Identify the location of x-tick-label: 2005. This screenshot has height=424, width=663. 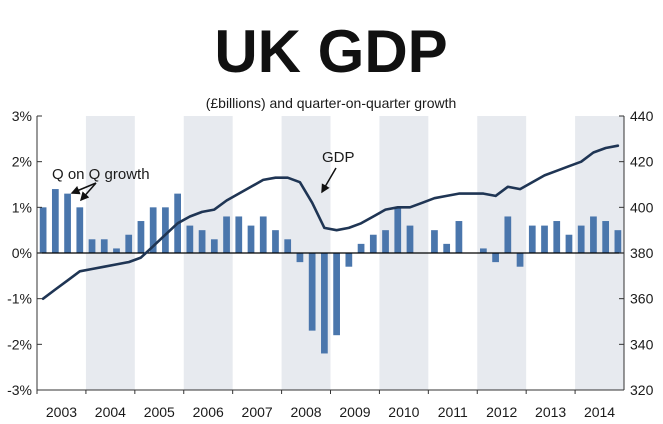
(159, 412).